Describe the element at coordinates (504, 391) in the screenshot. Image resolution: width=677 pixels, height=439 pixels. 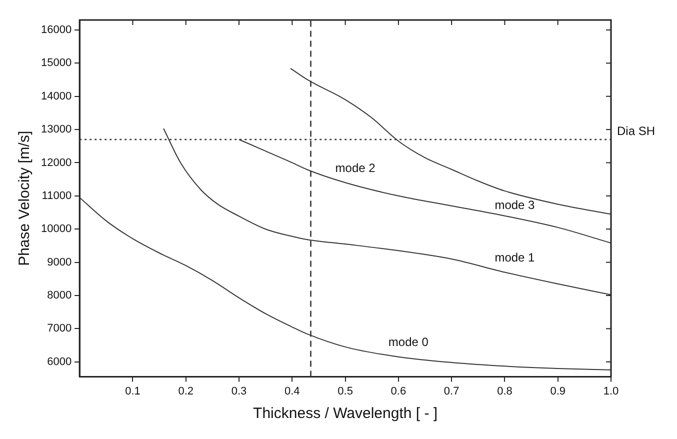
I see `x-tick-label: 0.8` at that location.